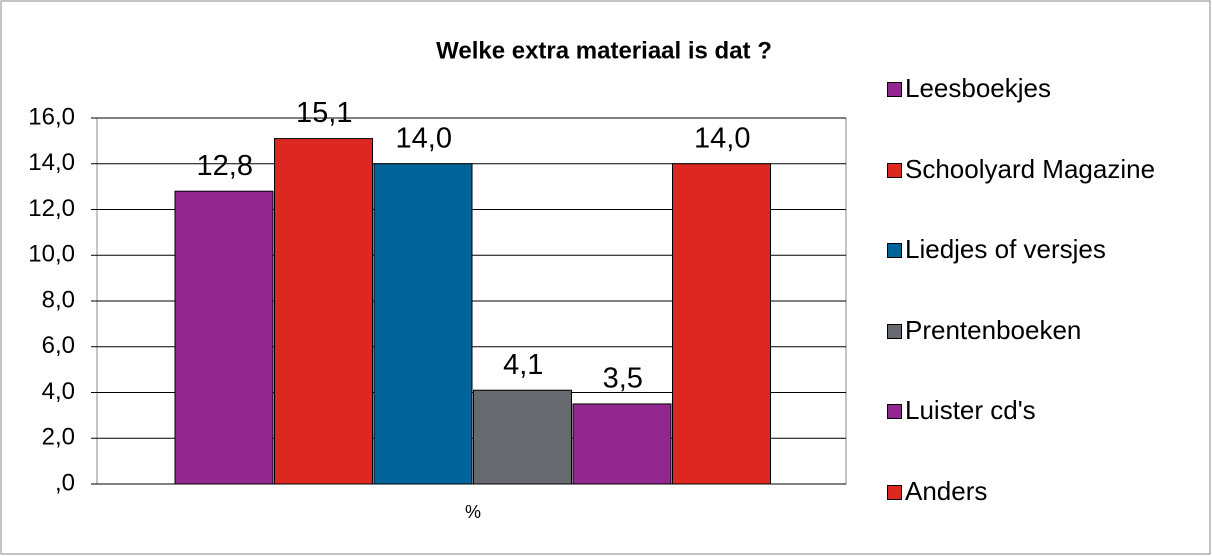  I want to click on data-label: 15,1, so click(324, 113).